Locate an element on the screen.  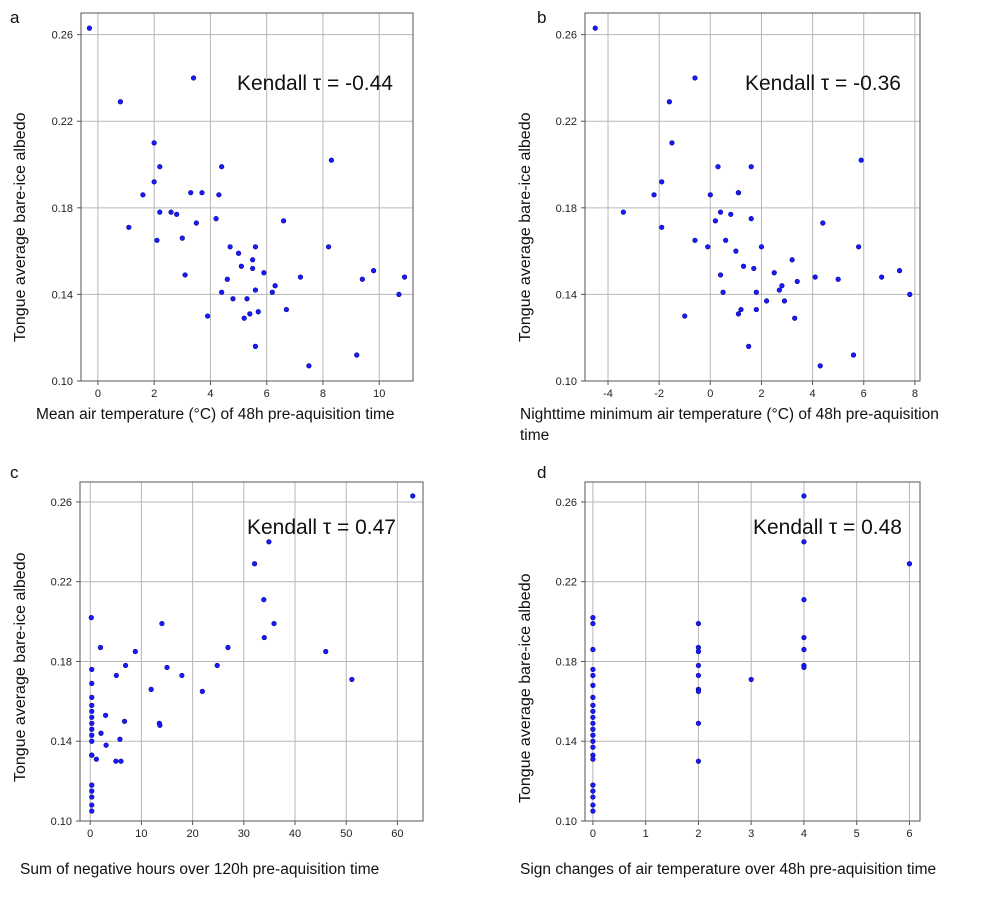
y-tick-label: 0.10 is located at coordinates (566, 382).